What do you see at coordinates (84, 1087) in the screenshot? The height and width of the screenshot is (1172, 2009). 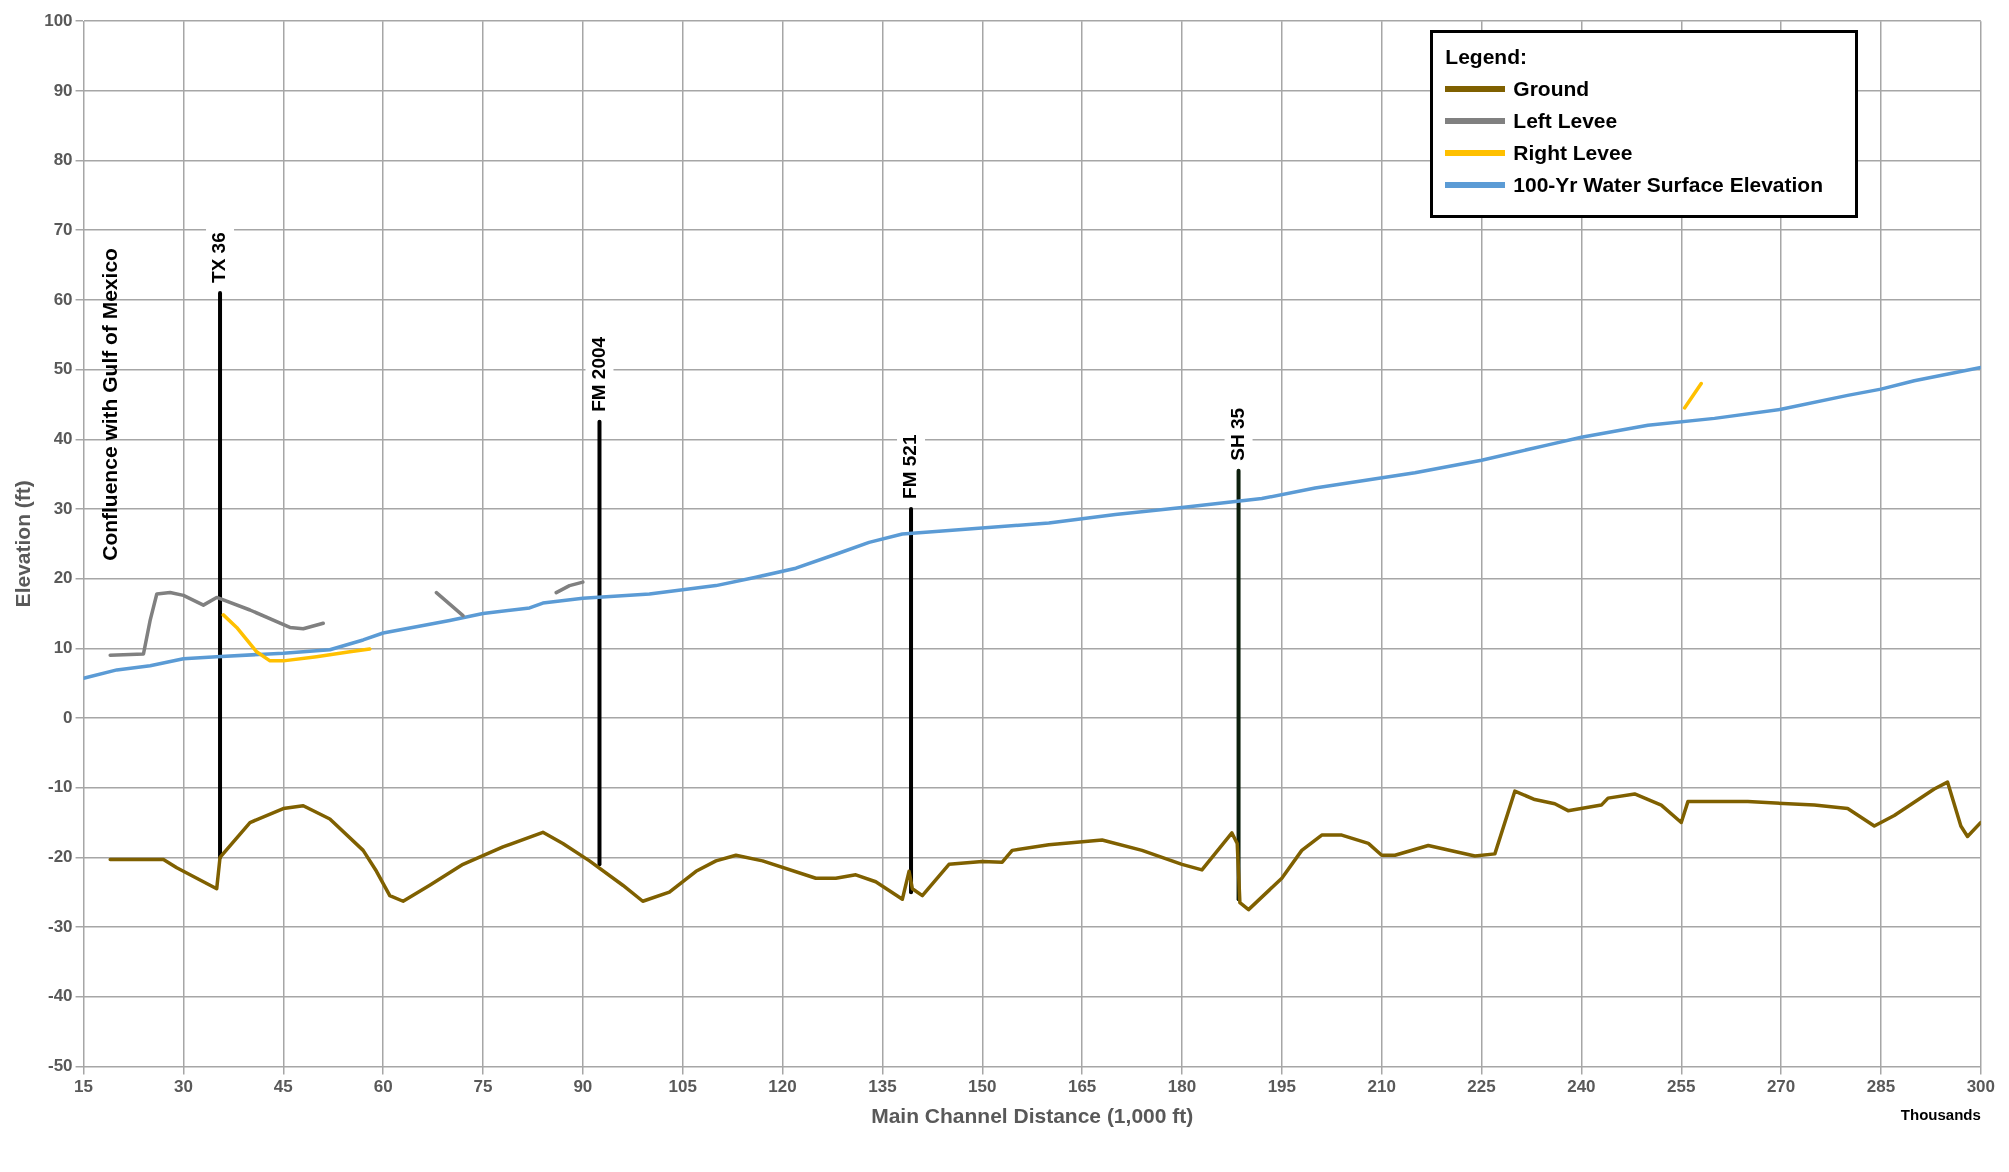 I see `x-tick-label: 15` at bounding box center [84, 1087].